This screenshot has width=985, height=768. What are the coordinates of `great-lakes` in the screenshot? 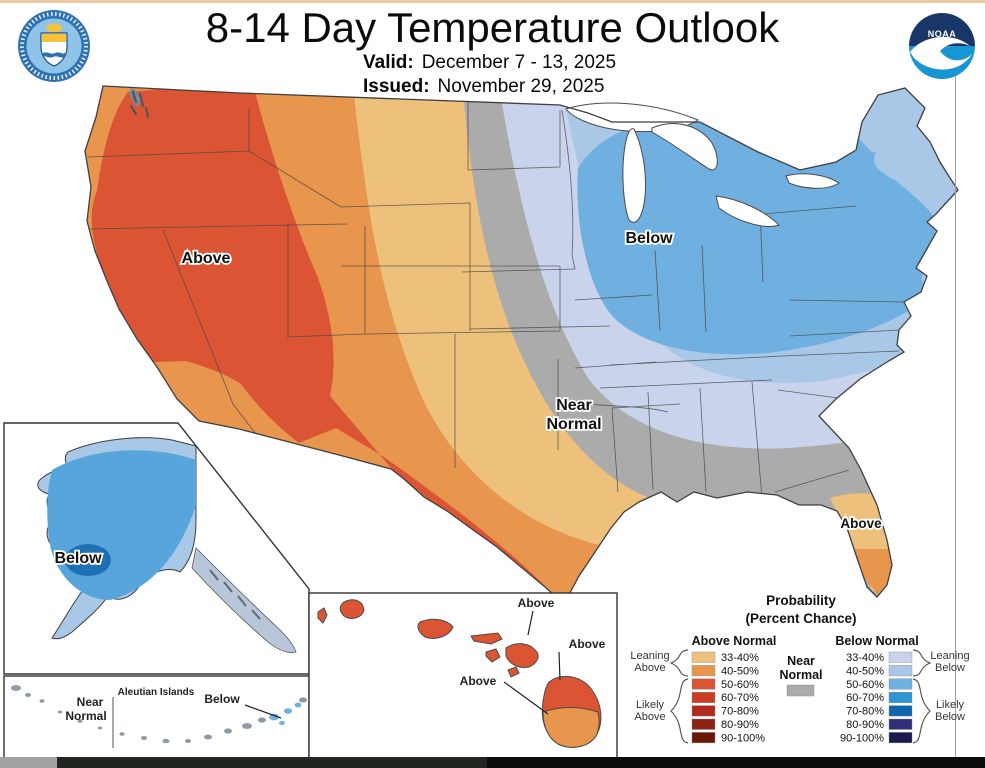 It's located at (702, 164).